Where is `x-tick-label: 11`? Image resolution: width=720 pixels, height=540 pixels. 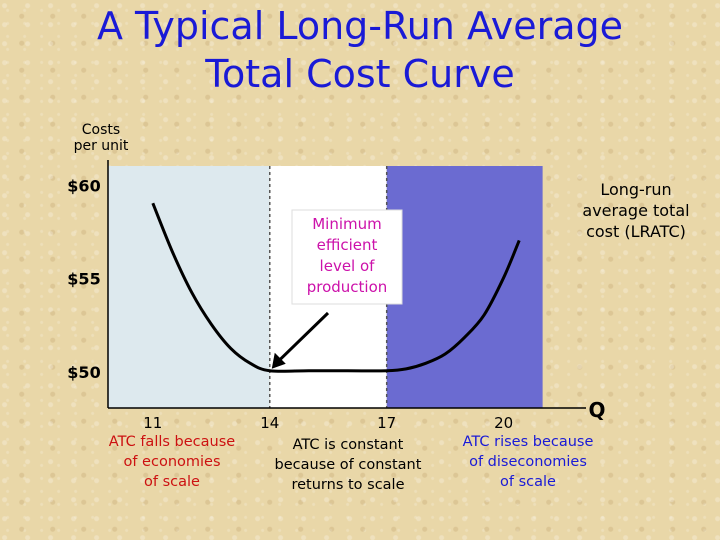
x-tick-label: 11 is located at coordinates (152, 423).